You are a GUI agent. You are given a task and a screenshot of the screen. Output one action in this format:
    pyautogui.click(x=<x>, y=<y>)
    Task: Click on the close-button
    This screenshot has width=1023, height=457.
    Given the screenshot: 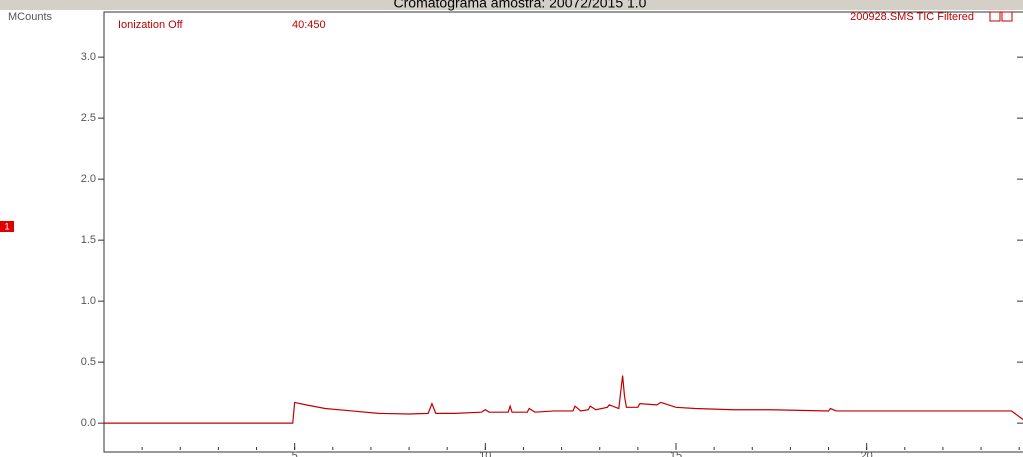 What is the action you would take?
    pyautogui.click(x=1007, y=16)
    